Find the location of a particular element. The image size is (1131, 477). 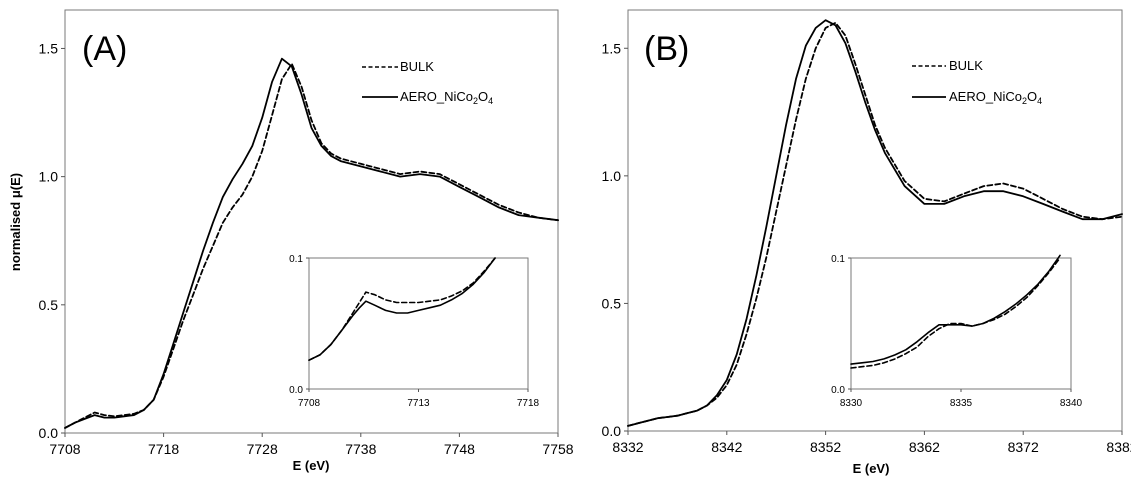

panel-a-inset-xtick-label: 7713 is located at coordinates (418, 403).